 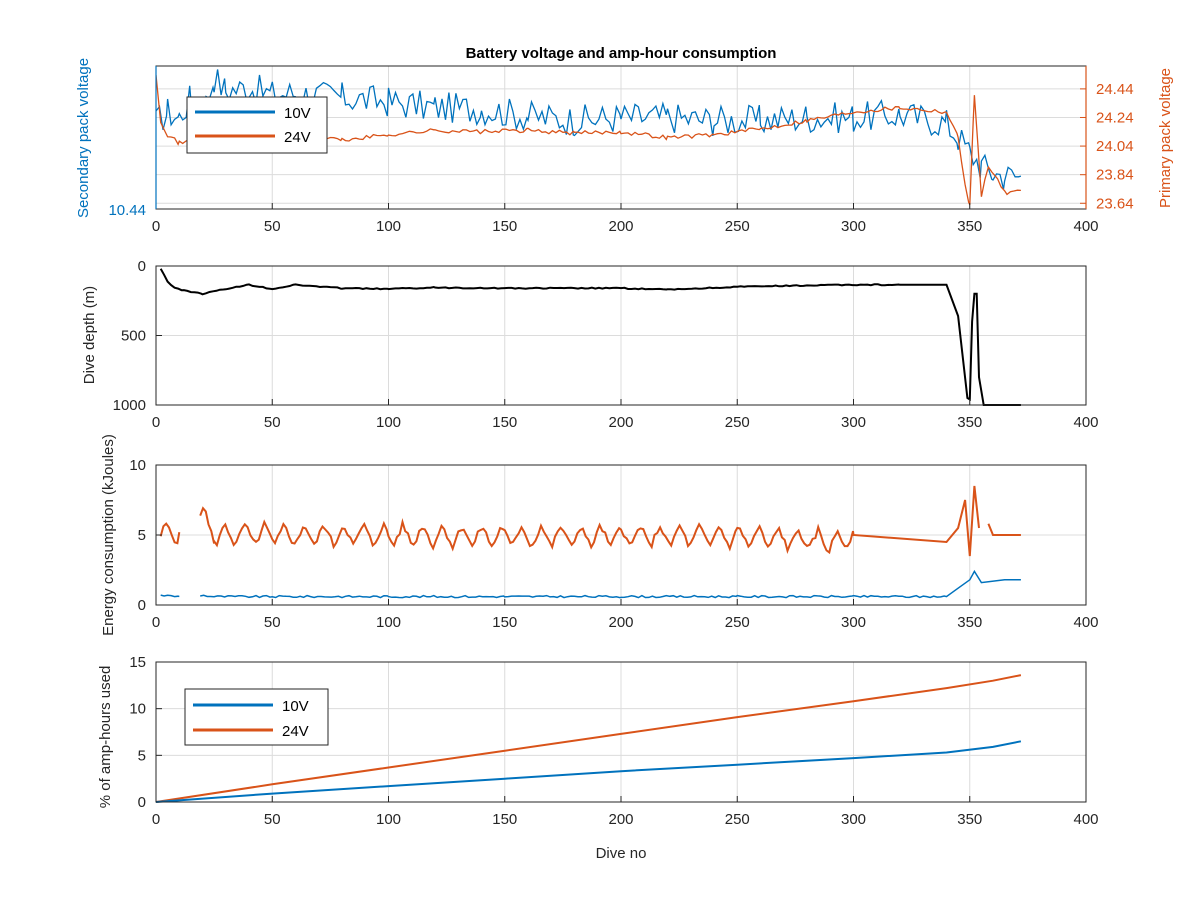 I want to click on series-line-depth, so click(x=590, y=337).